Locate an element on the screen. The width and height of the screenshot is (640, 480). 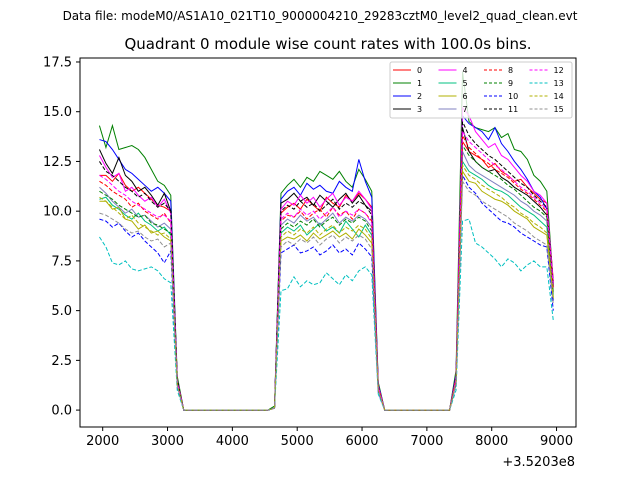
y-tick-label: 15.0 is located at coordinates (57, 112).